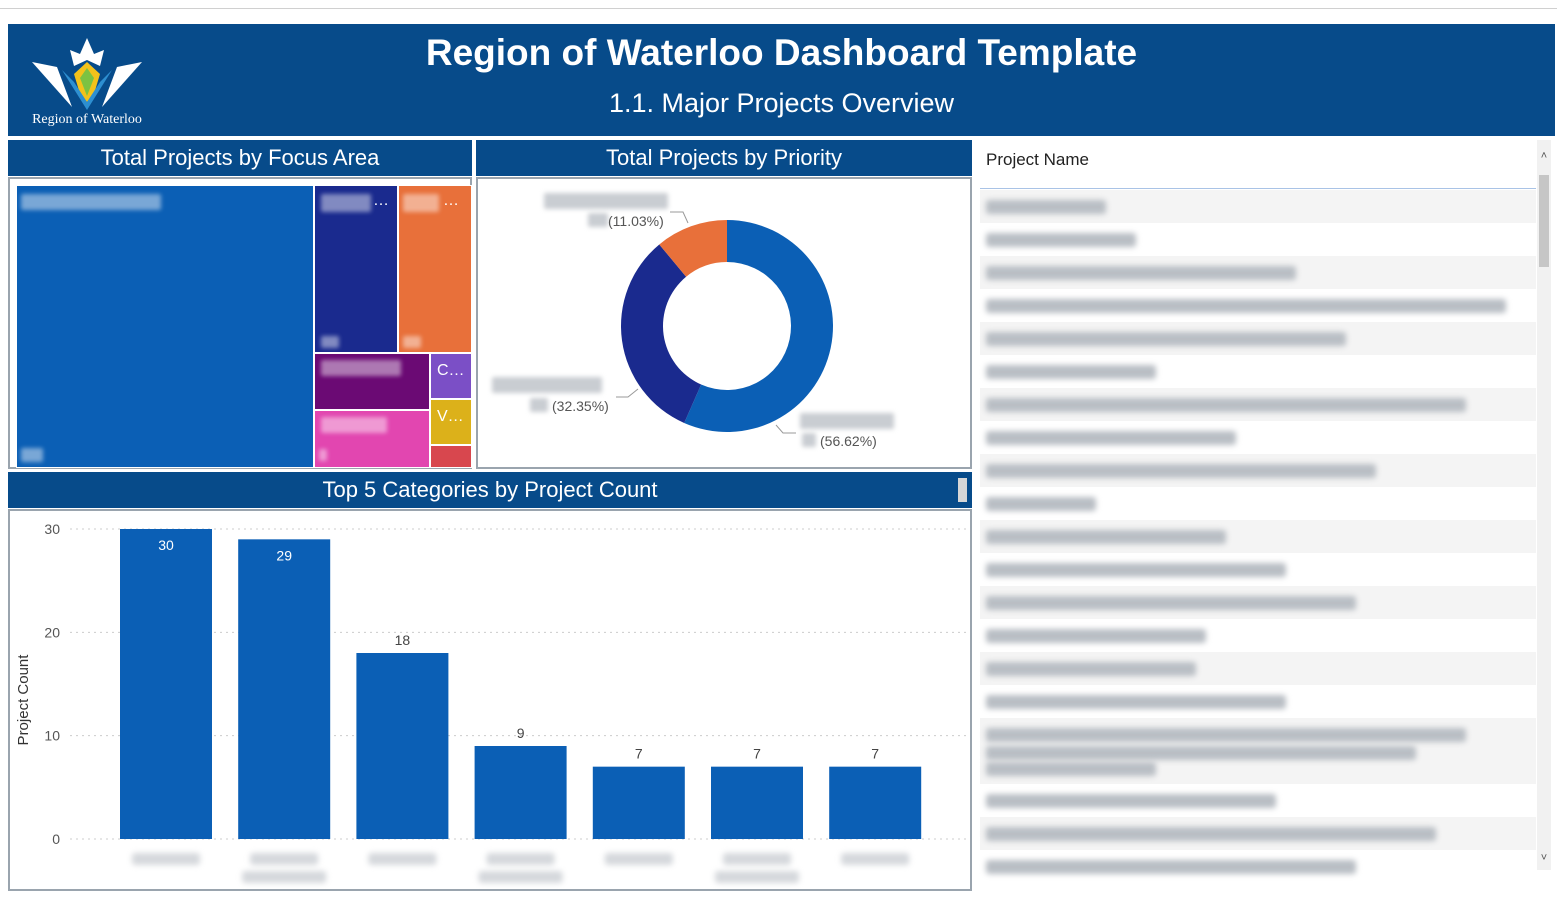  I want to click on dashboard-title: Region of Waterloo Dashboard Template, so click(781, 52).